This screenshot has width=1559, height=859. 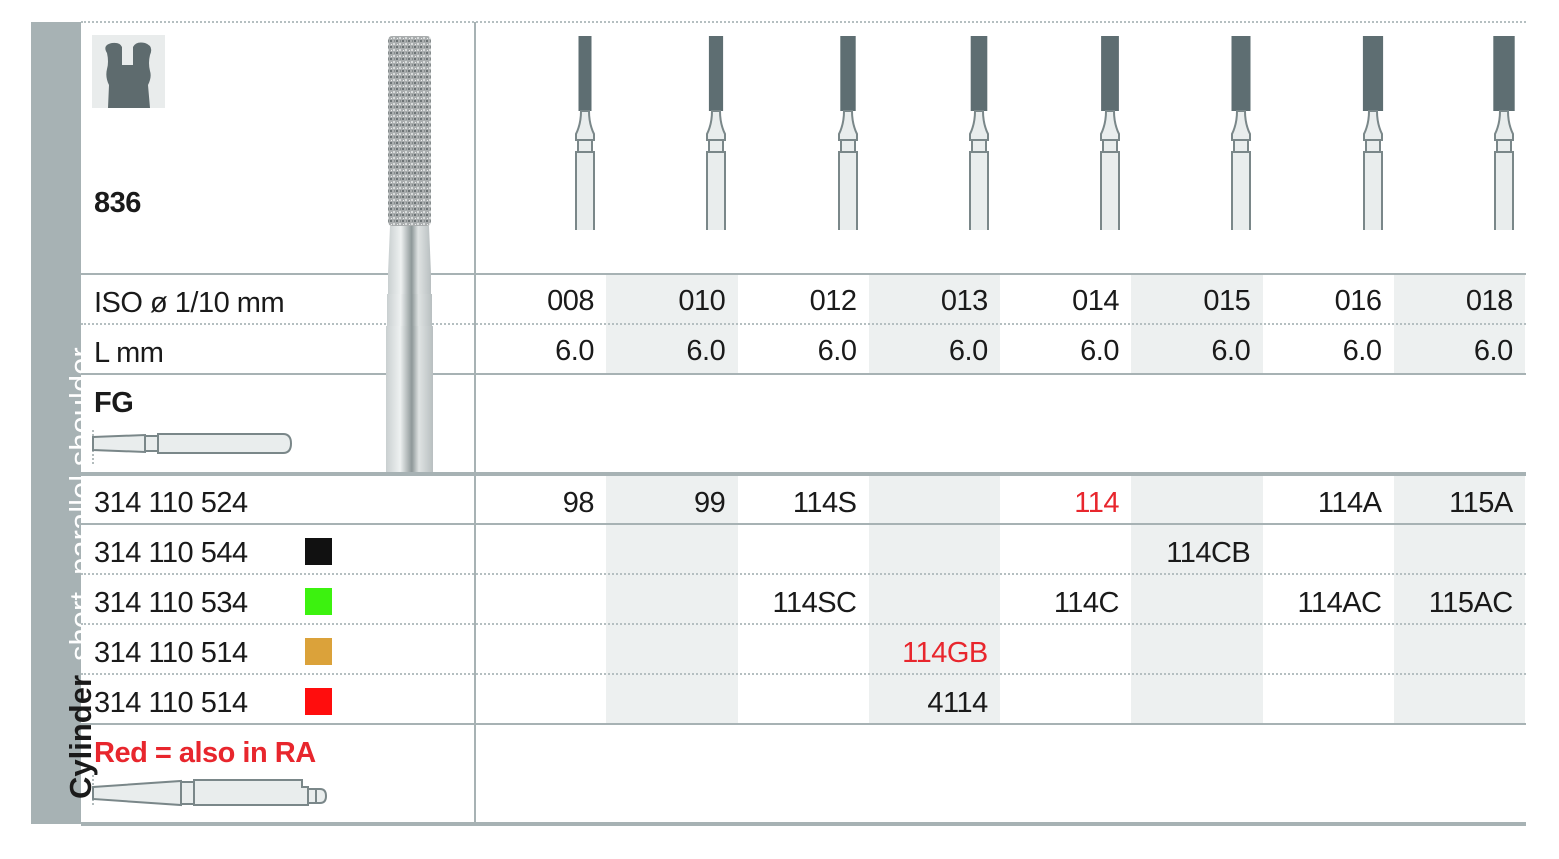 I want to click on reference-number: 114A, so click(x=1349, y=503).